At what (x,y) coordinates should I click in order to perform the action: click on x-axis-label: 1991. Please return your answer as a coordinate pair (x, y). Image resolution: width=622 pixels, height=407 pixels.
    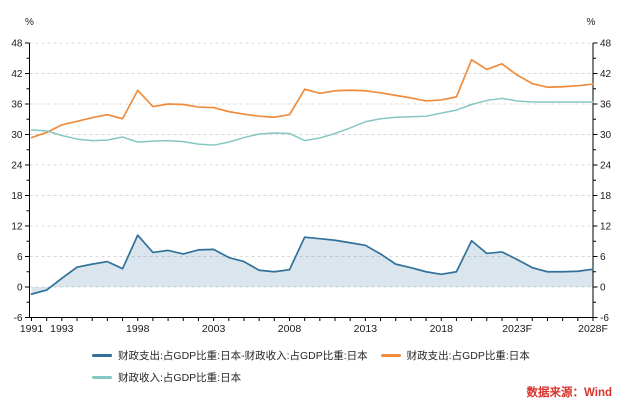
    Looking at the image, I should click on (32, 329).